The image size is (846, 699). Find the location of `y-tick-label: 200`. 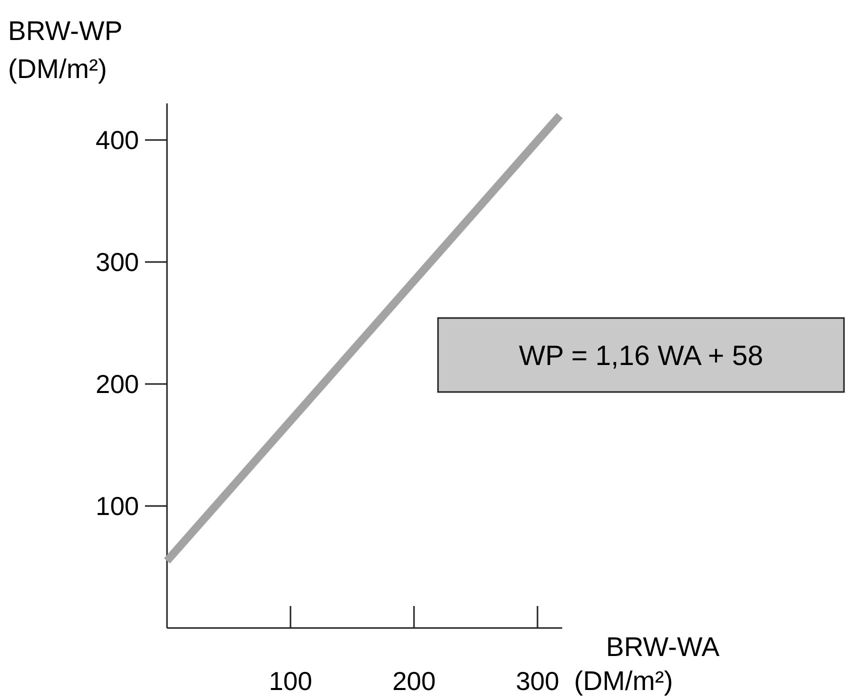

y-tick-label: 200 is located at coordinates (117, 384).